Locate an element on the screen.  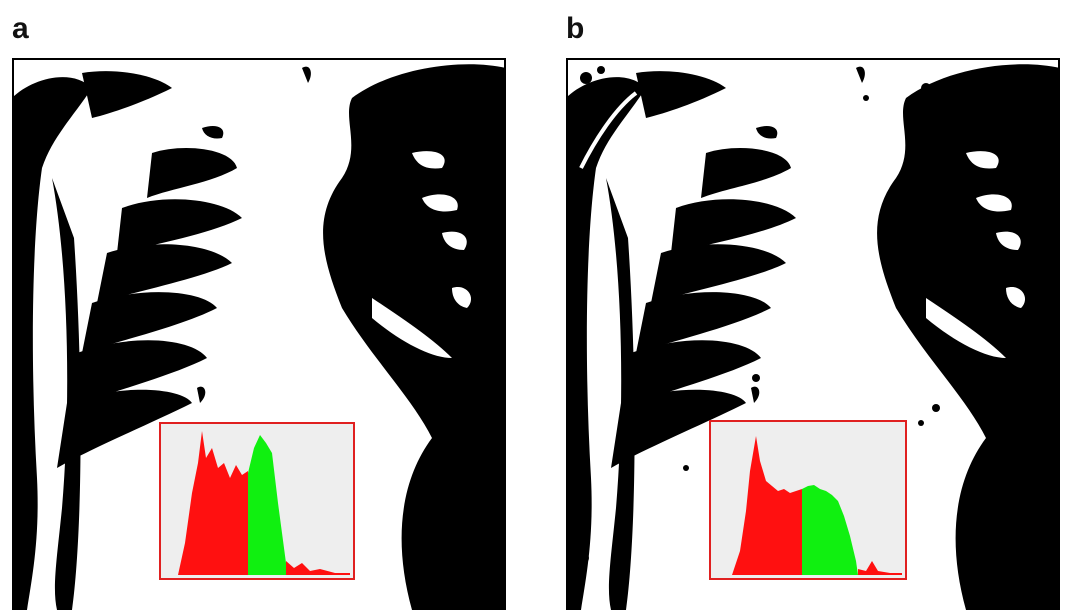
panel-label: a is located at coordinates (20, 28).